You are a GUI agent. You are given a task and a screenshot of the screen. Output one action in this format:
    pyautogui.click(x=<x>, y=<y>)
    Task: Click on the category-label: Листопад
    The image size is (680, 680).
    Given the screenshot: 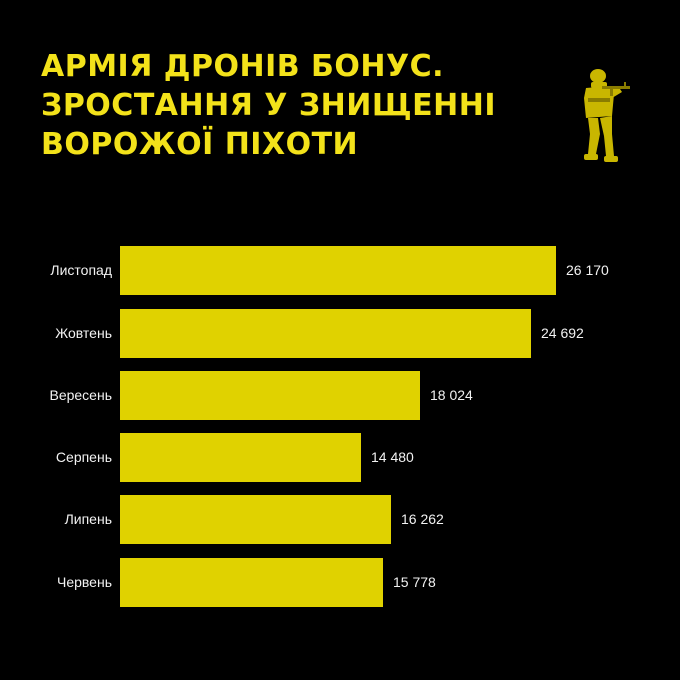 What is the action you would take?
    pyautogui.click(x=81, y=270)
    